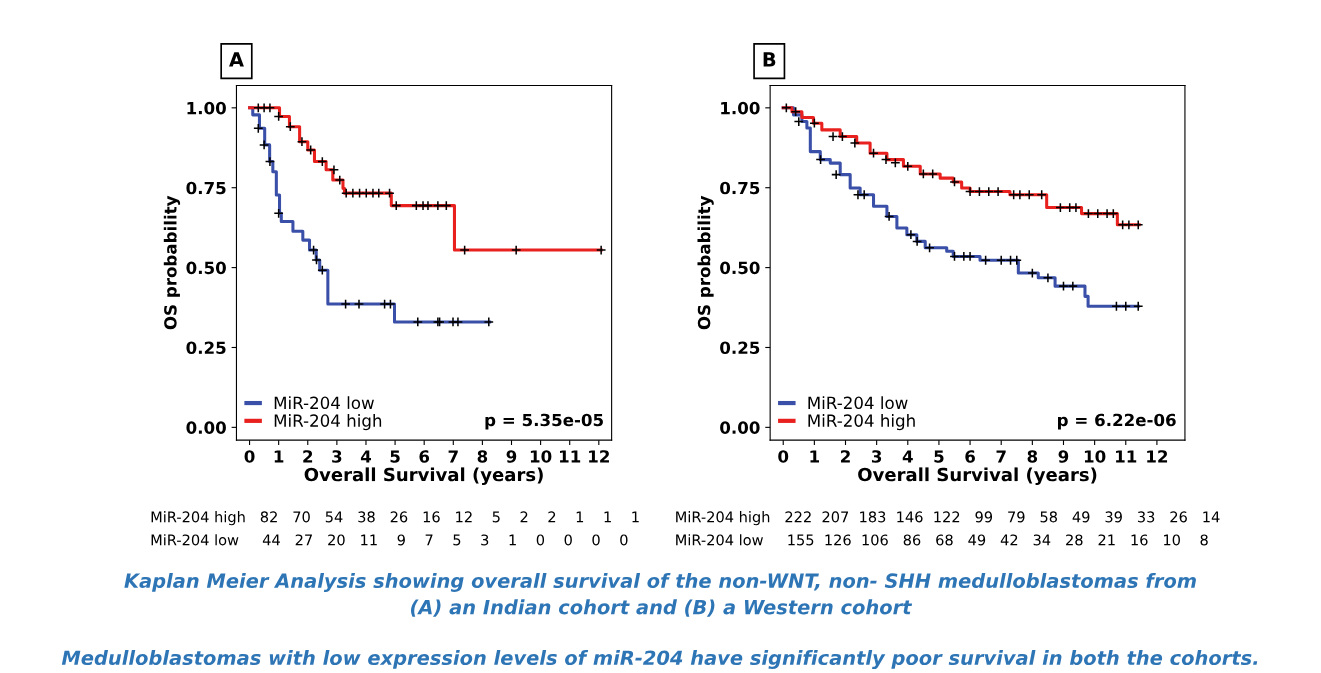 Image resolution: width=1321 pixels, height=673 pixels. What do you see at coordinates (660, 595) in the screenshot?
I see `text: Kaplan Meier Analysis showing overall survival of the non-WNT, non- SHH medulloblastomas from (A) an Indian cohort and (B) a Western cohort` at bounding box center [660, 595].